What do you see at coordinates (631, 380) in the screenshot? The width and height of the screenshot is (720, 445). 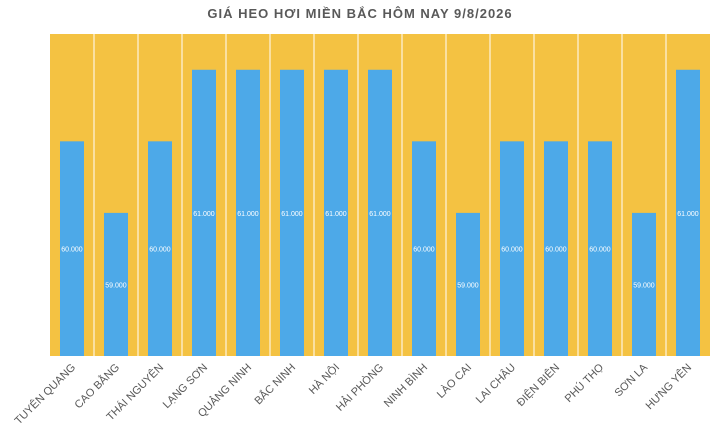 I see `x-tick-label: SƠN LA` at bounding box center [631, 380].